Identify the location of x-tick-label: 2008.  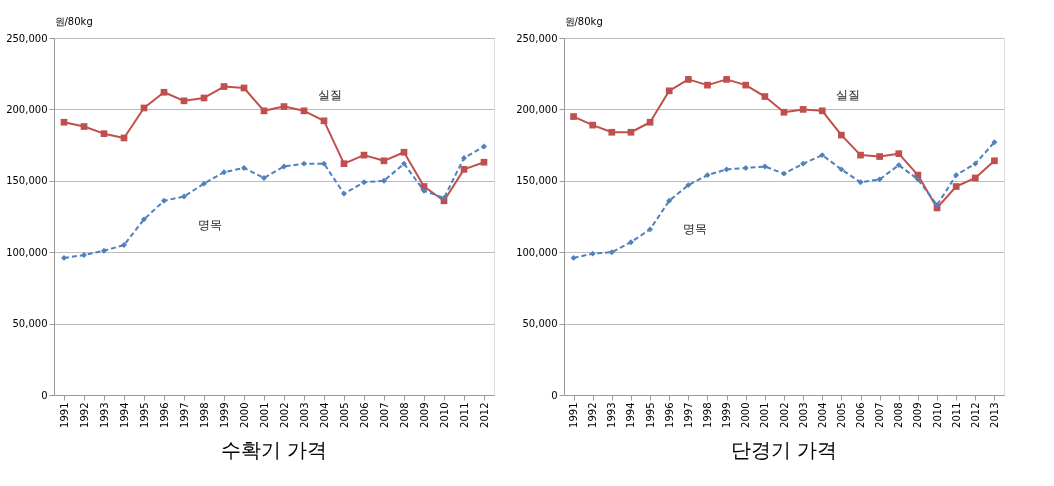
(899, 415).